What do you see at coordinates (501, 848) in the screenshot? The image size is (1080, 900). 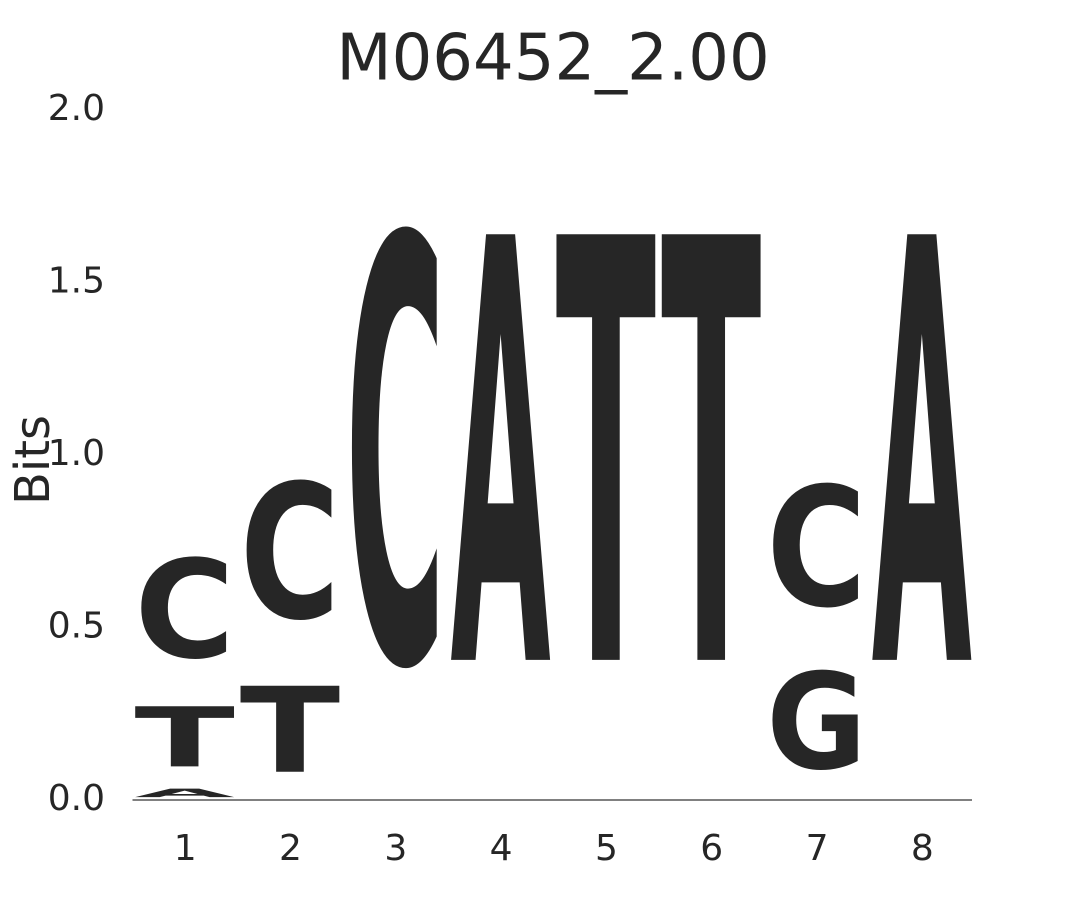 I see `x-tick-label: 4` at bounding box center [501, 848].